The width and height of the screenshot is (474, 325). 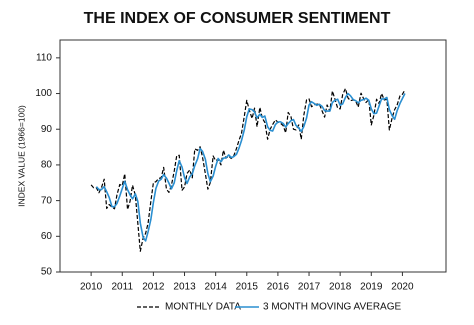 I want to click on y-tick-label: 50, so click(x=47, y=272).